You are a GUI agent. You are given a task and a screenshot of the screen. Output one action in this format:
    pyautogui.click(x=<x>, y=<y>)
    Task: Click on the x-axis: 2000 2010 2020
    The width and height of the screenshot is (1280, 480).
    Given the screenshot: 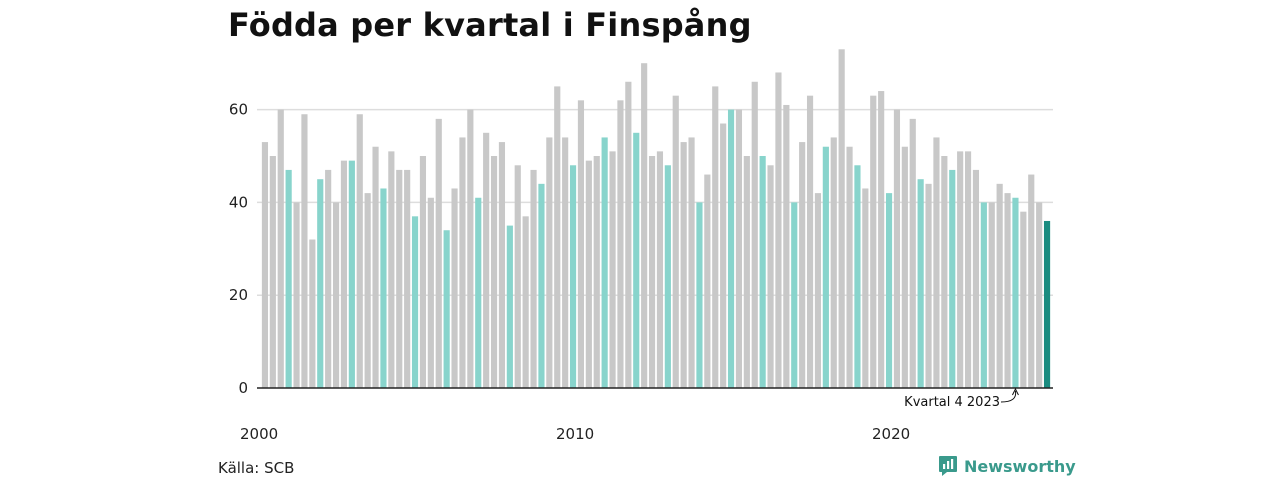 What is the action you would take?
    pyautogui.click(x=575, y=434)
    